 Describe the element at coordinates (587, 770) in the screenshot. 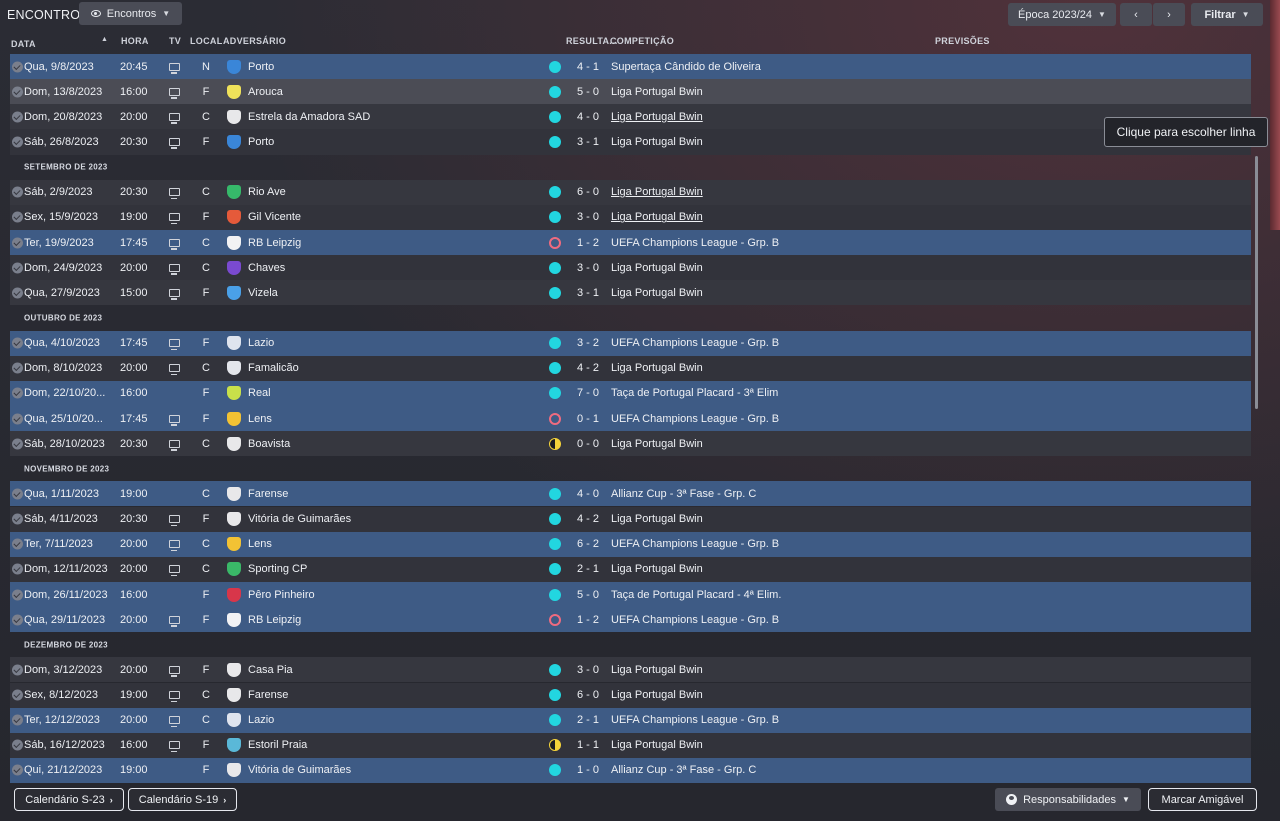

I see `fixture-score: 1 - 0` at that location.